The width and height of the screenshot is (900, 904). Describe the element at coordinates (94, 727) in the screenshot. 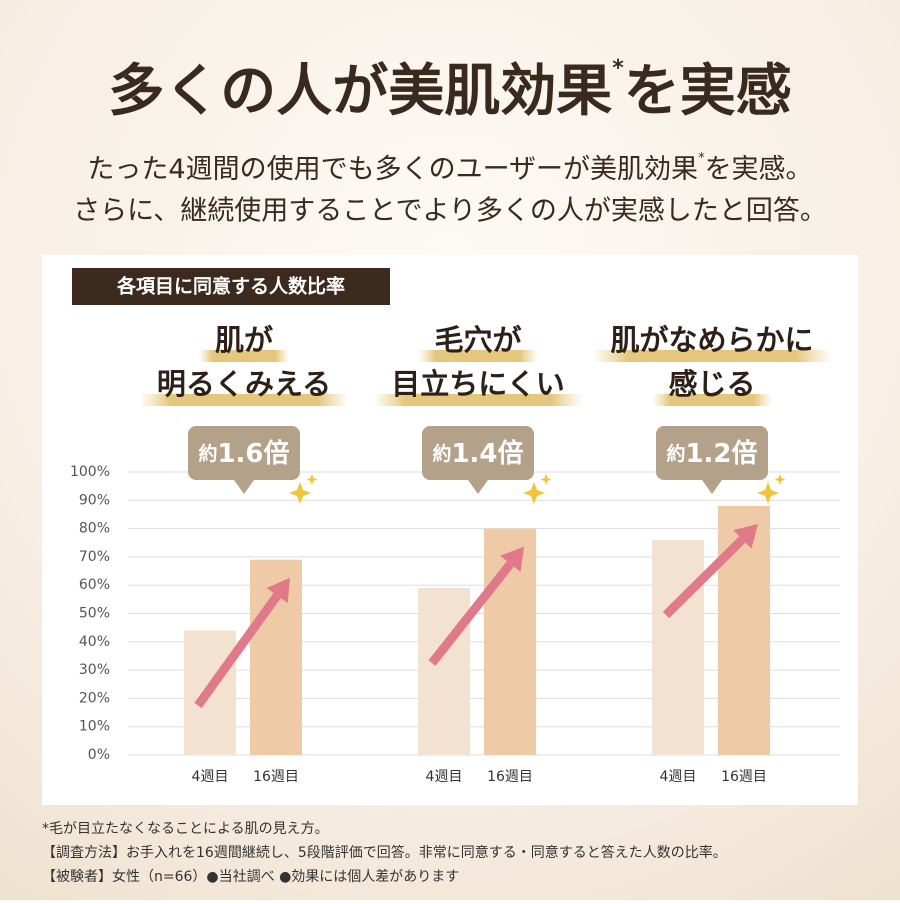

I see `y-tick-label: 10%` at that location.